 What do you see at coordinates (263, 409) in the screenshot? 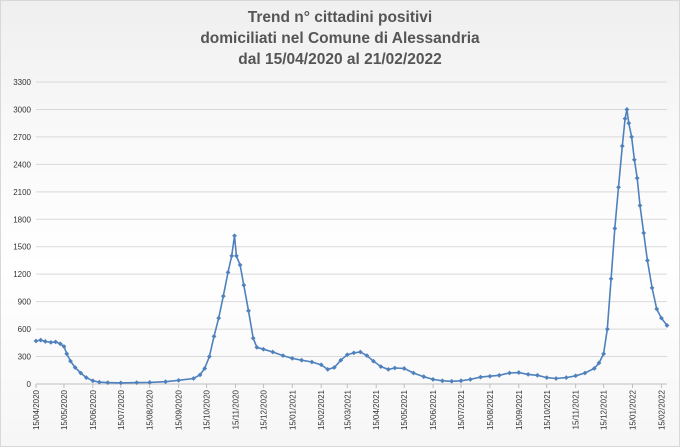
I see `x-tick-label: 15/12/2020` at bounding box center [263, 409].